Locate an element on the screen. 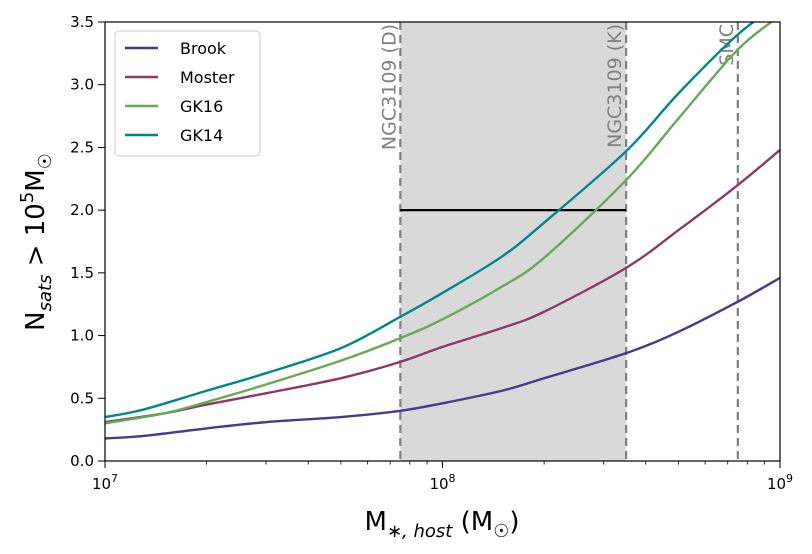  legend-label-gk14: GK14 is located at coordinates (201, 135).